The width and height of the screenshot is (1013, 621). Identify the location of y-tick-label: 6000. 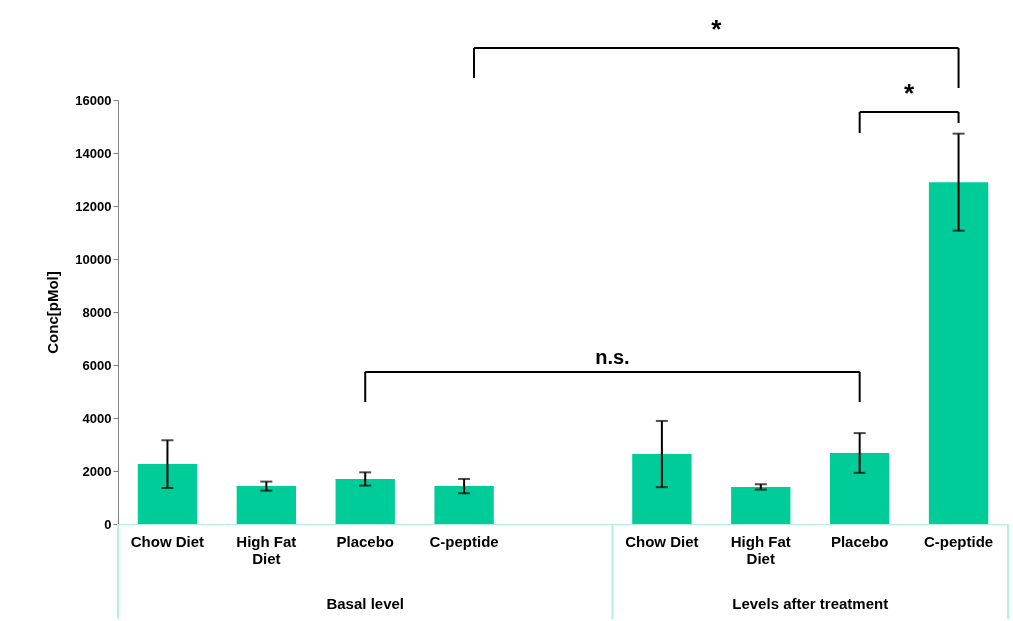
(97, 365).